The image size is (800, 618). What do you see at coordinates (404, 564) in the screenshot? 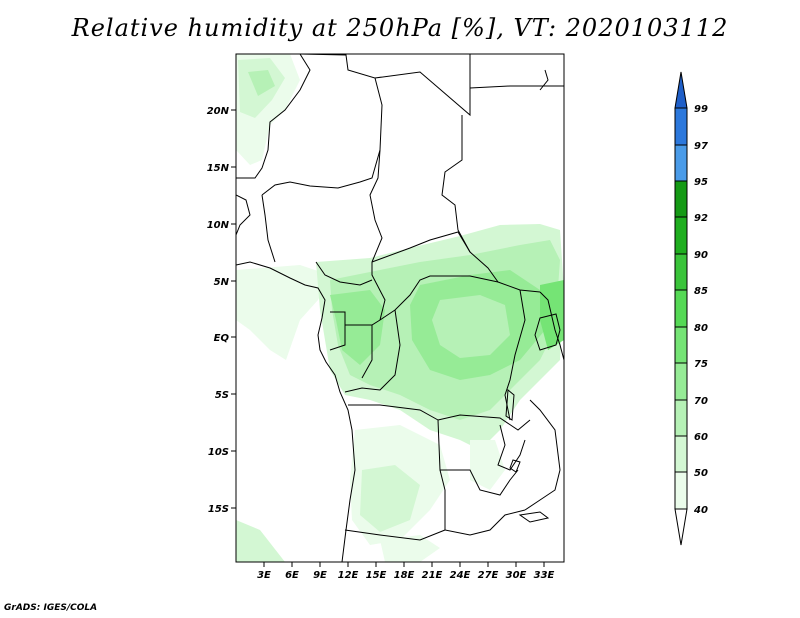
I see `longitude-axis` at bounding box center [404, 564].